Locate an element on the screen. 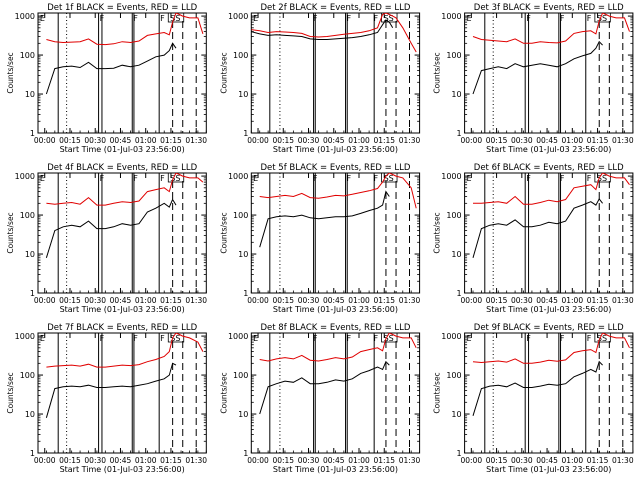 Image resolution: width=640 pixels, height=485 pixels. panel-title: Det 1f BLACK = Events, RED = LLD is located at coordinates (122, 8).